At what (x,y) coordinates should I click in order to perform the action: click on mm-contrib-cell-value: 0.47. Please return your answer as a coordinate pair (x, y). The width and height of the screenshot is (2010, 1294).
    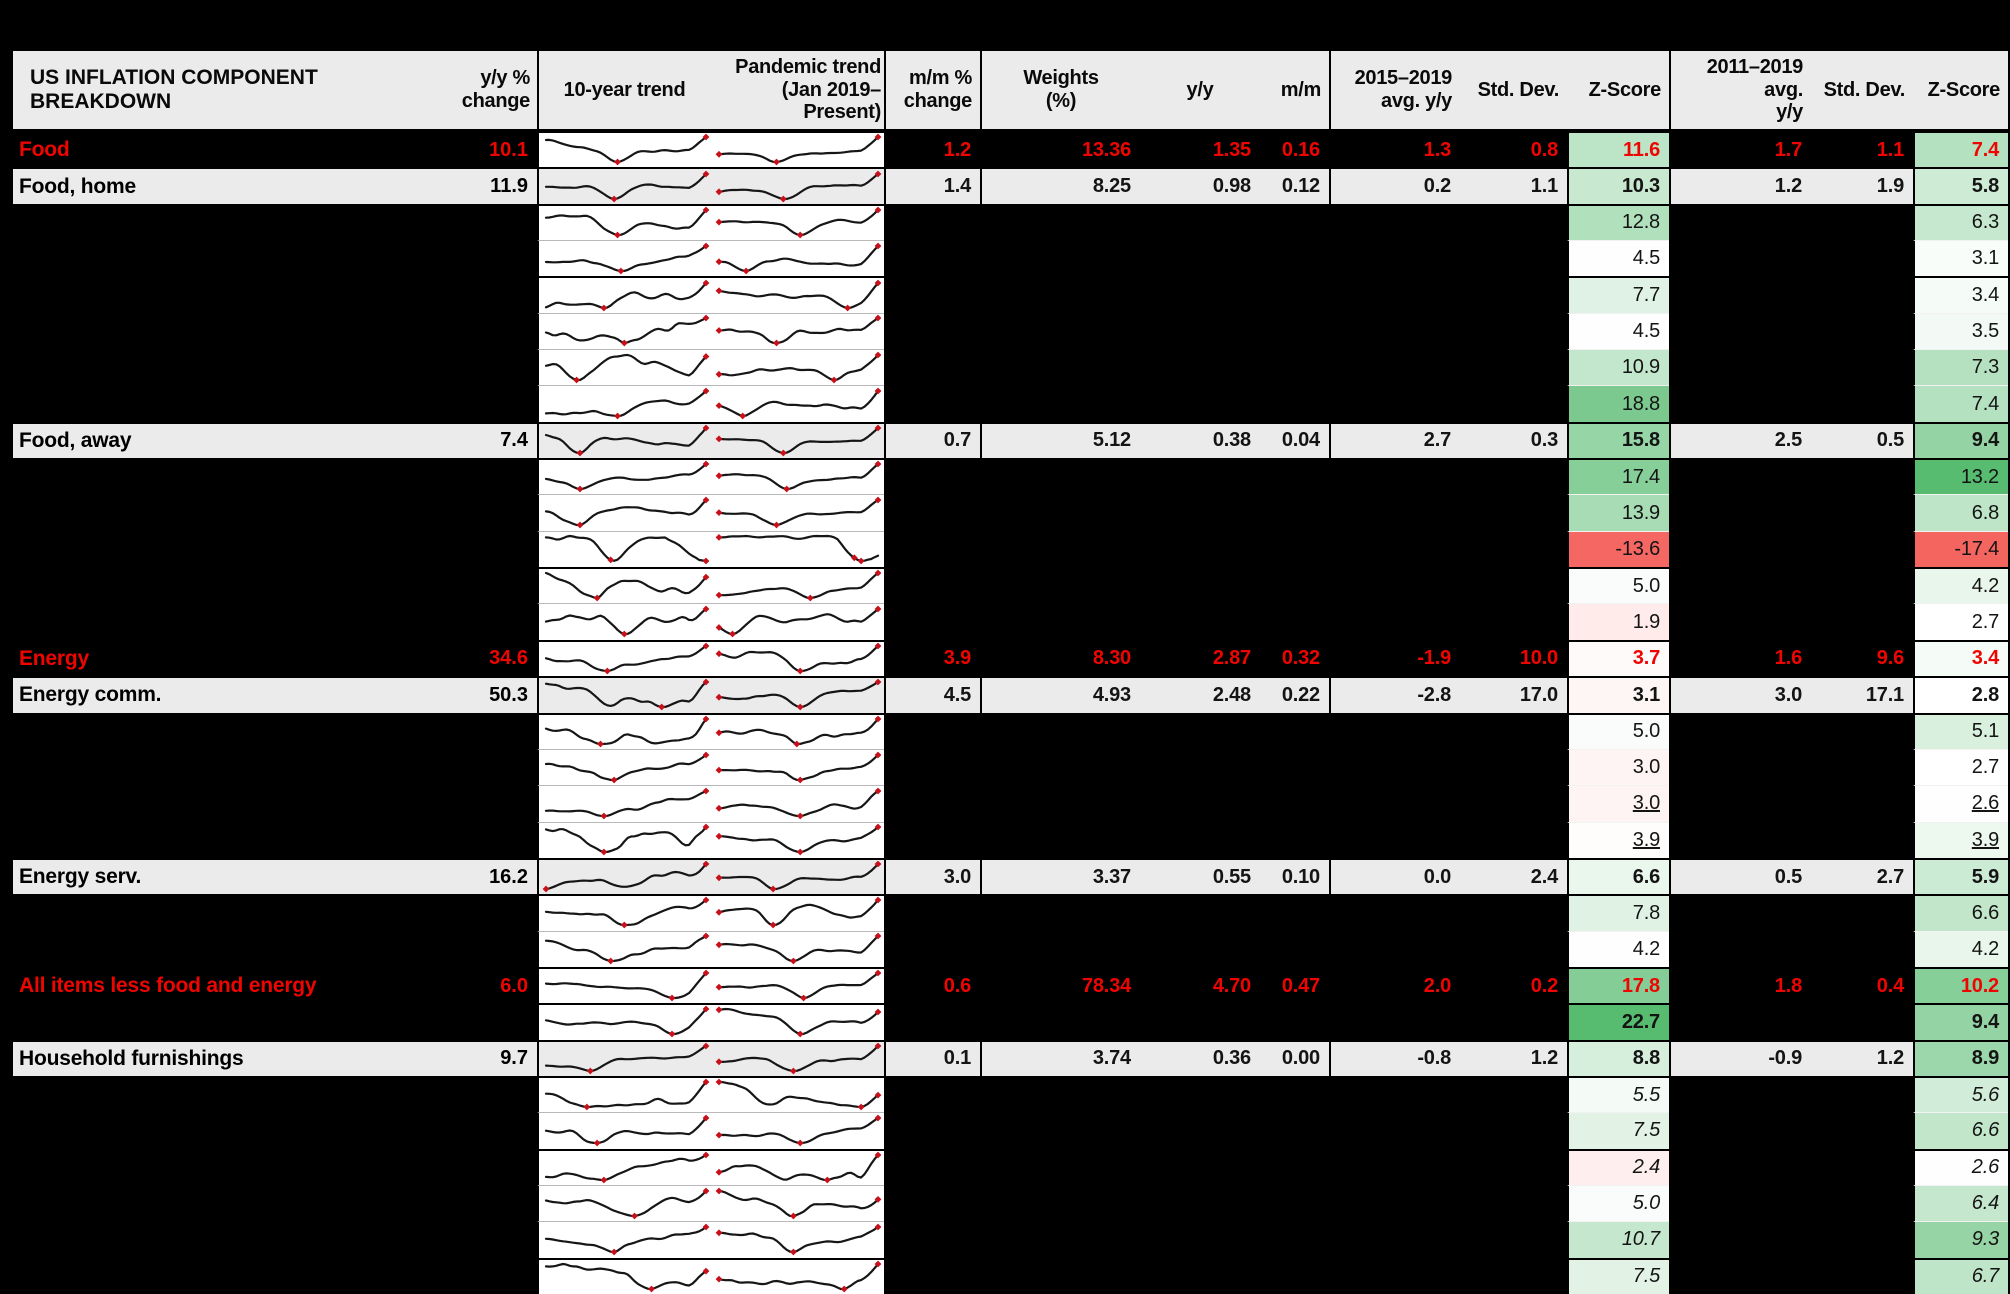
    Looking at the image, I should click on (1300, 985).